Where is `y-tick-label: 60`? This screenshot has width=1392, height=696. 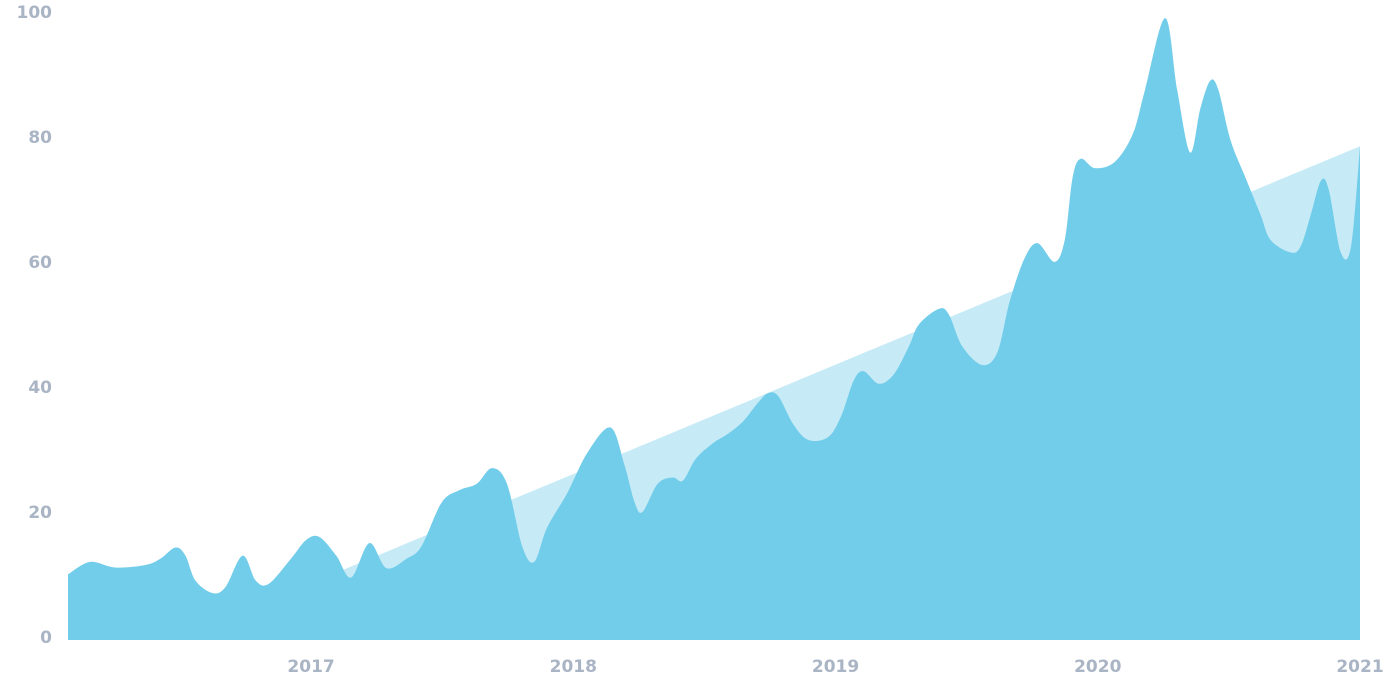 y-tick-label: 60 is located at coordinates (40, 263).